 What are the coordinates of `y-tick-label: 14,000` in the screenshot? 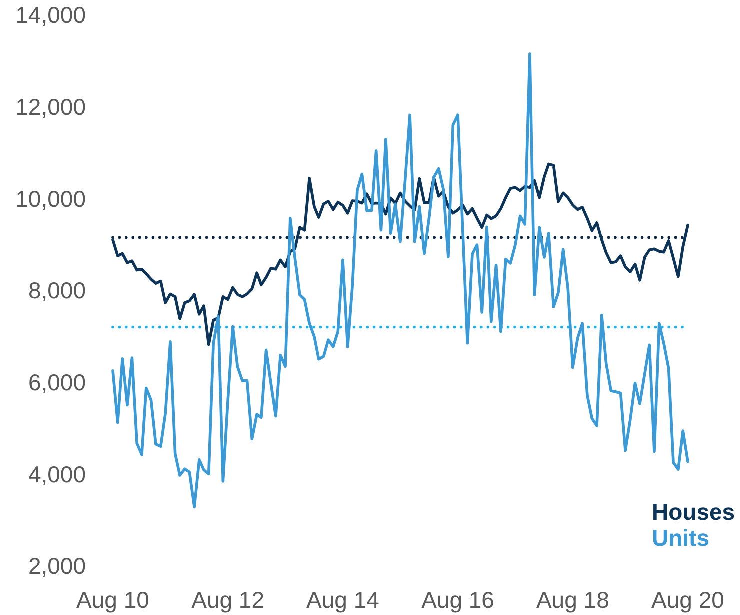 It's located at (51, 15).